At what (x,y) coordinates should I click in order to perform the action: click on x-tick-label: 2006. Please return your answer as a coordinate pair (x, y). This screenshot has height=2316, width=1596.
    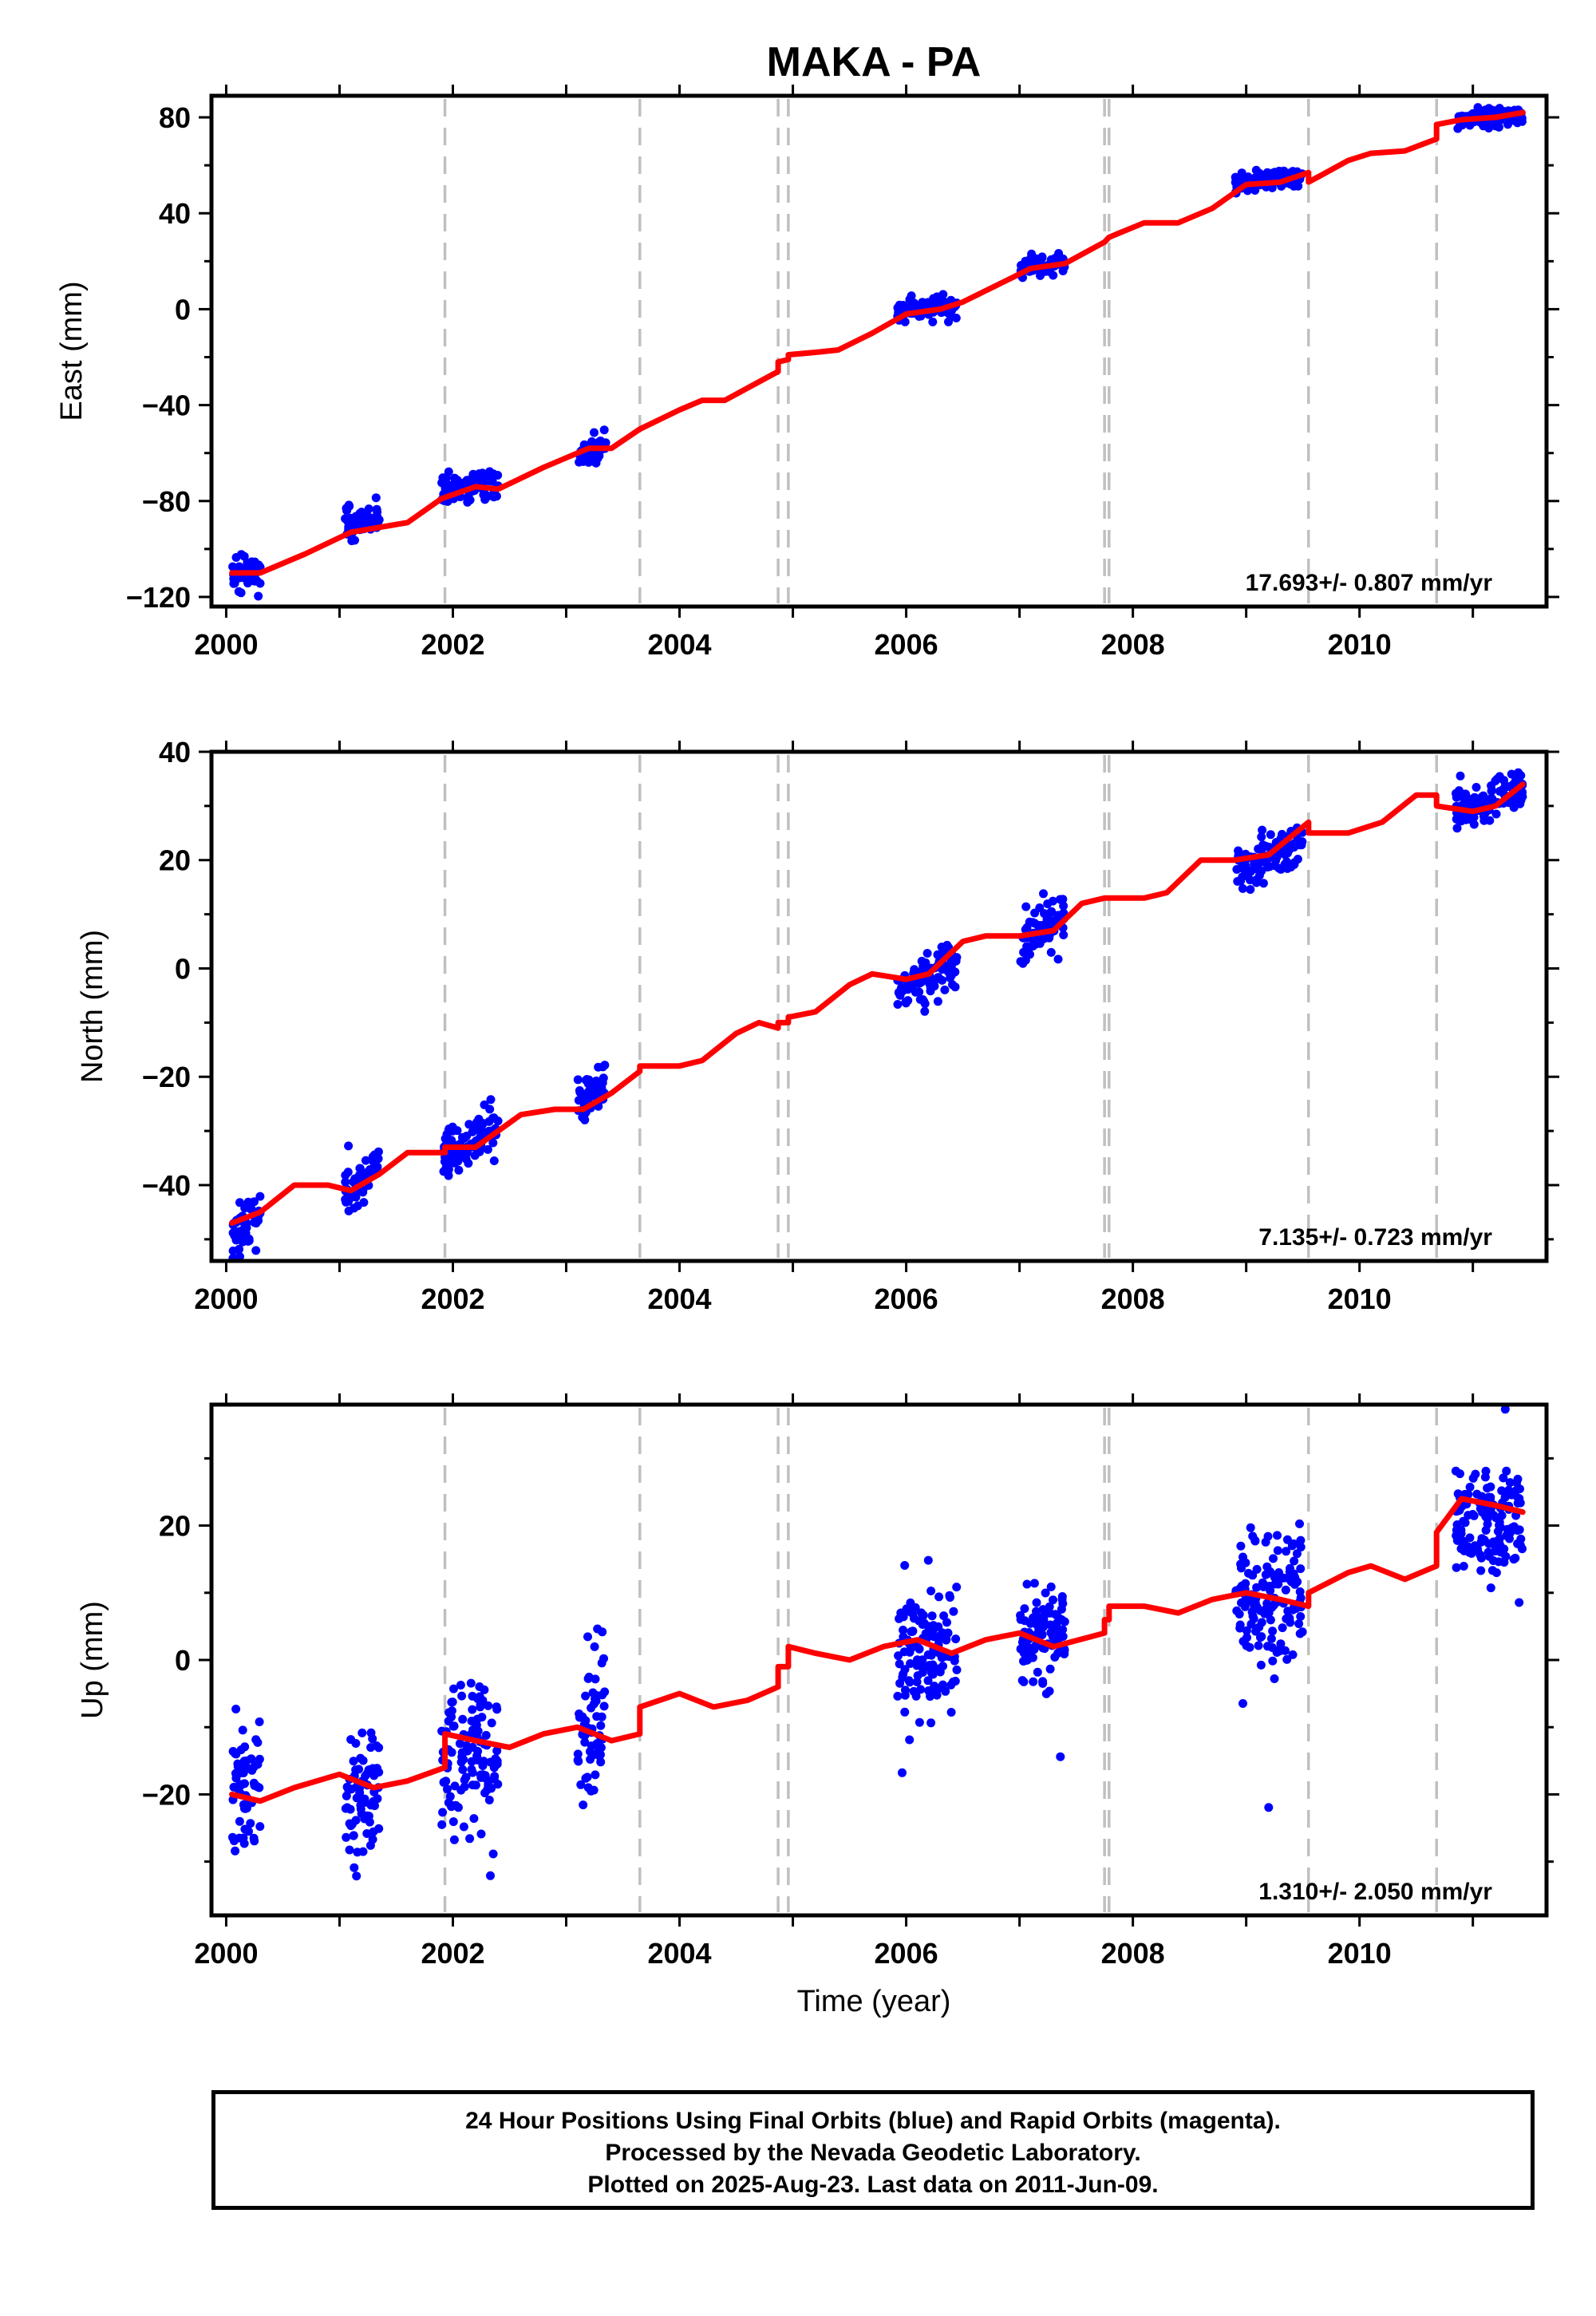
    Looking at the image, I should click on (906, 1953).